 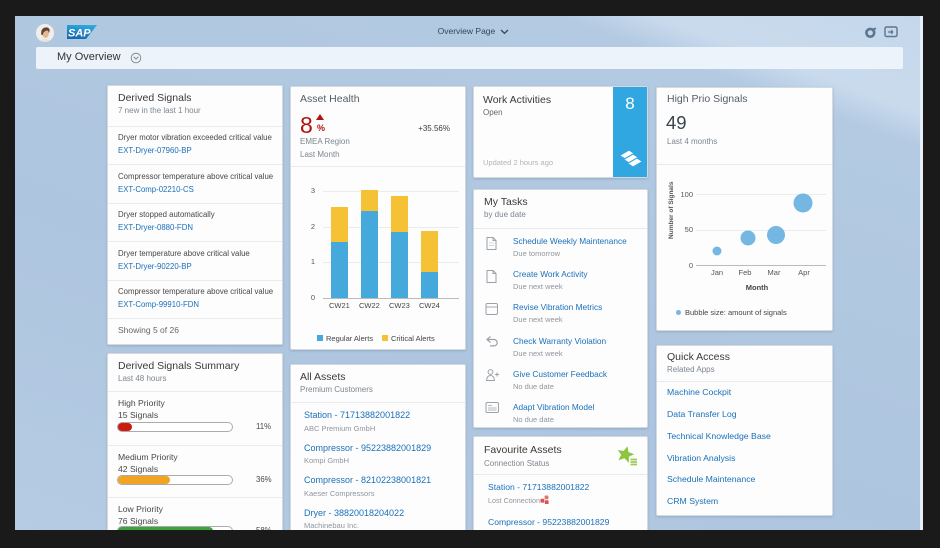 I want to click on svg-text: SAP, so click(x=79, y=34).